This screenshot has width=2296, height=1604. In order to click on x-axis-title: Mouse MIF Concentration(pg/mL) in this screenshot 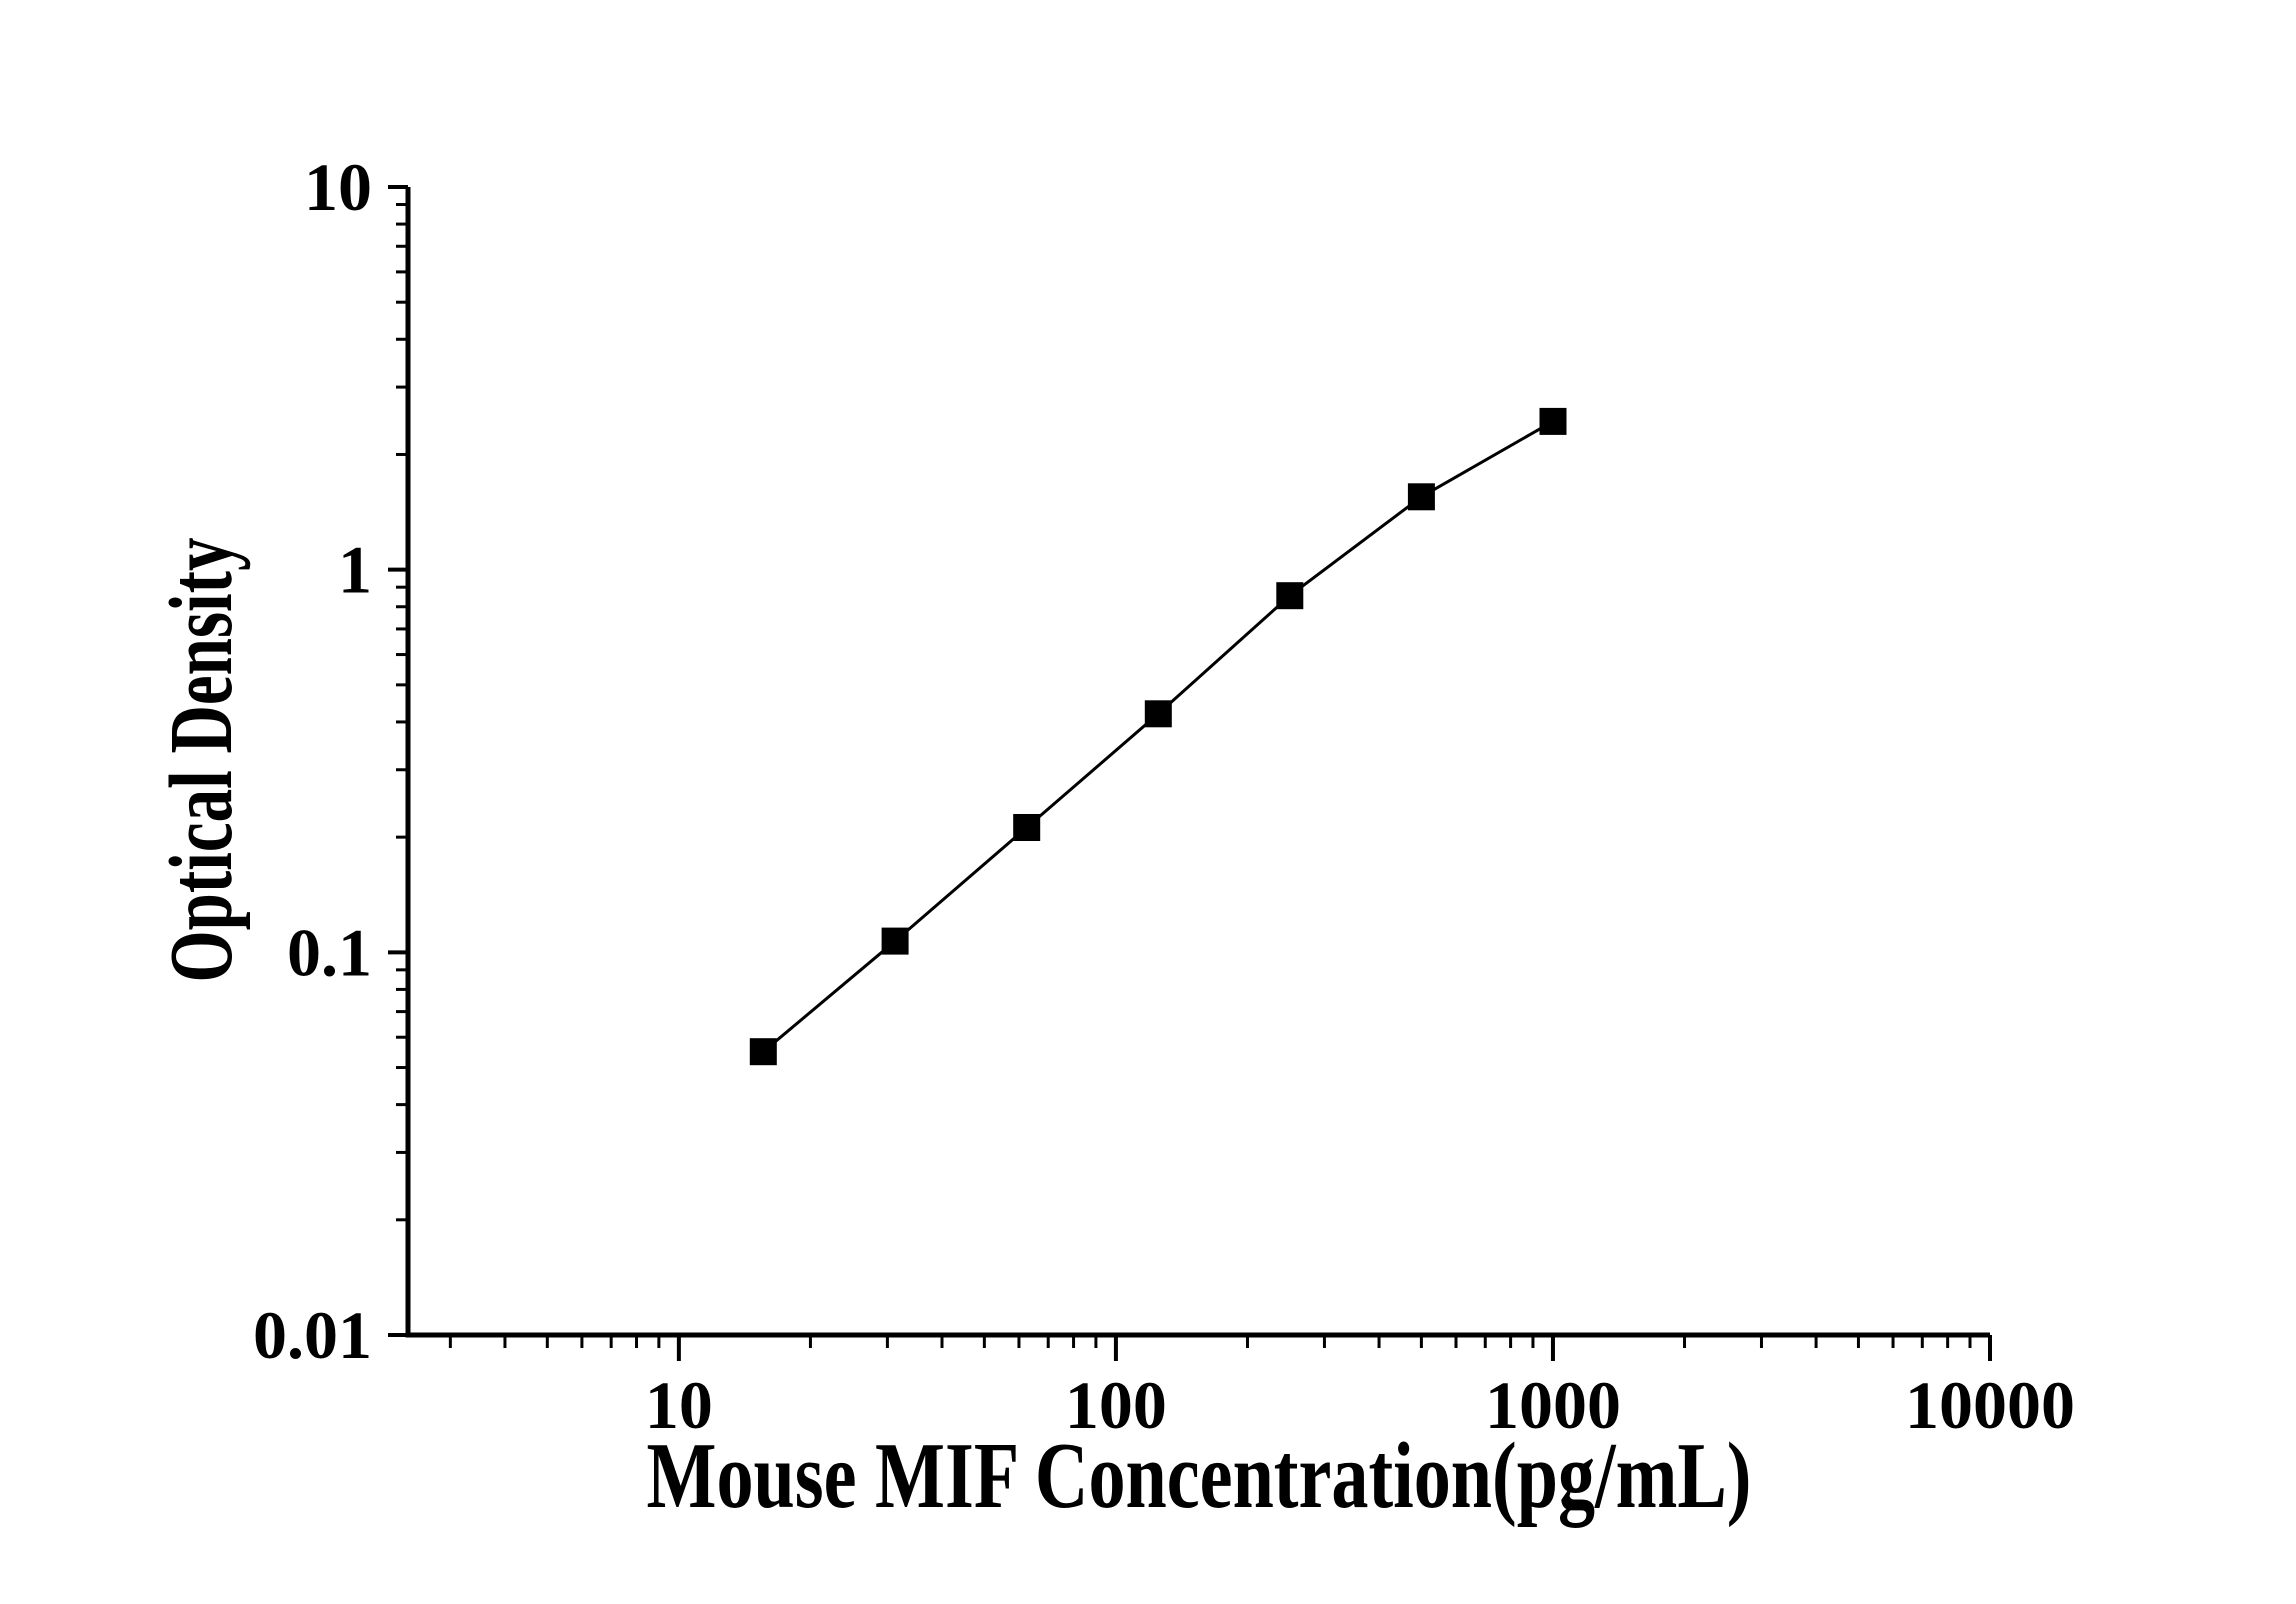, I will do `click(1199, 1476)`.